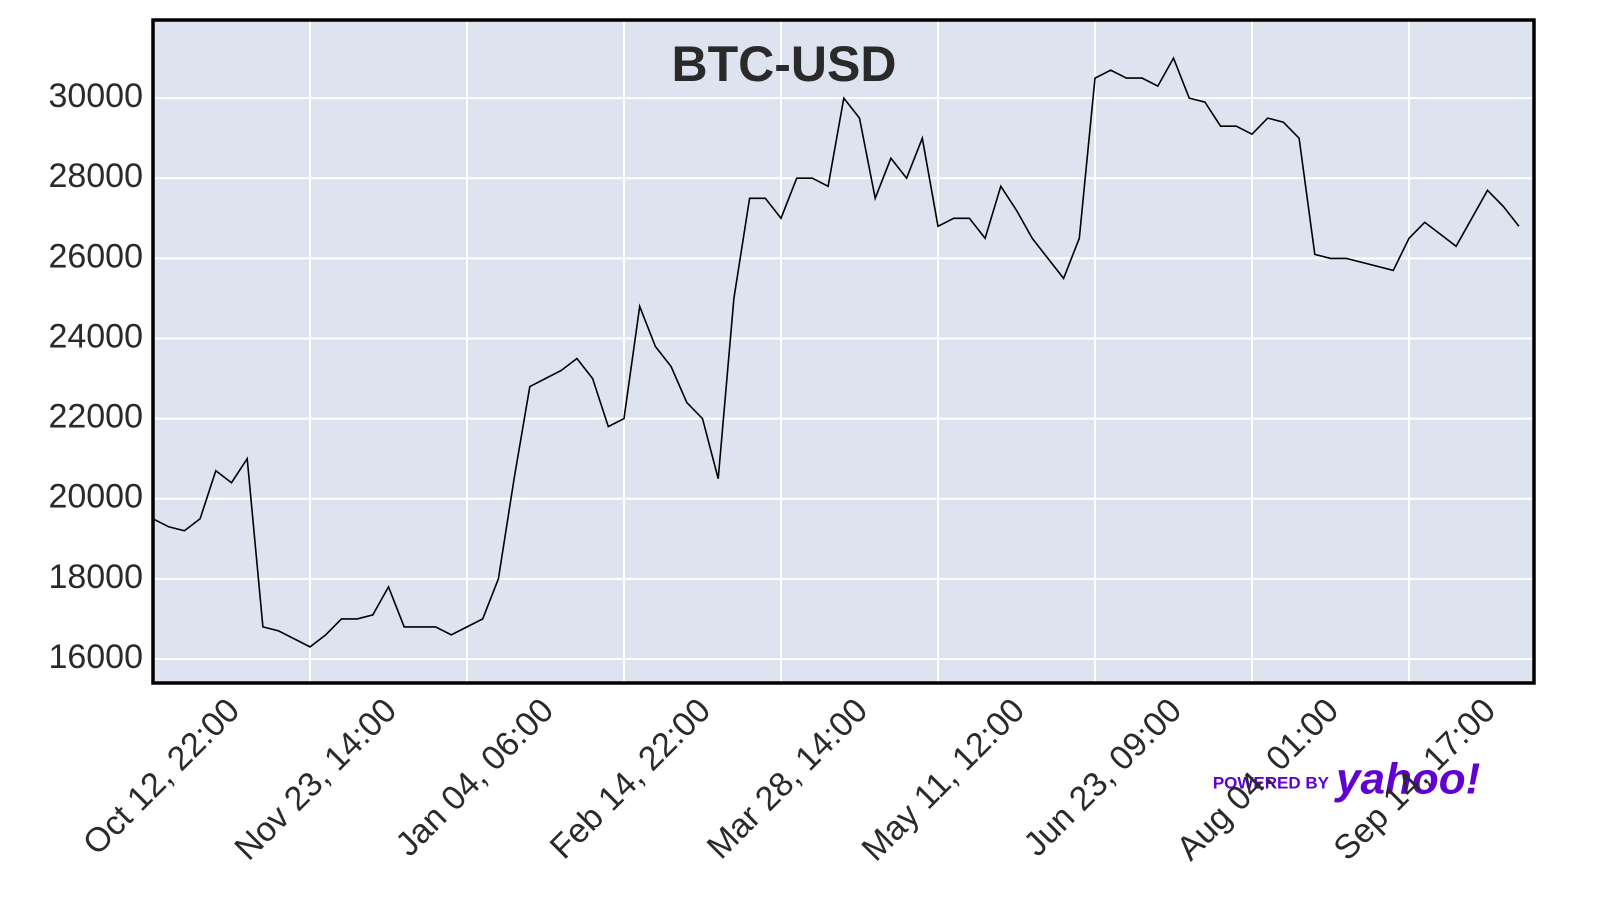 The width and height of the screenshot is (1600, 900). Describe the element at coordinates (95, 577) in the screenshot. I see `y-tick-label: 18000` at that location.